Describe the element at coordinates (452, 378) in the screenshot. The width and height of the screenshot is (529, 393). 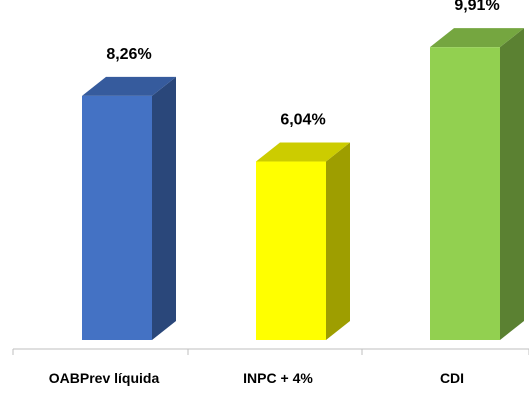
I see `category-label: CDI` at that location.